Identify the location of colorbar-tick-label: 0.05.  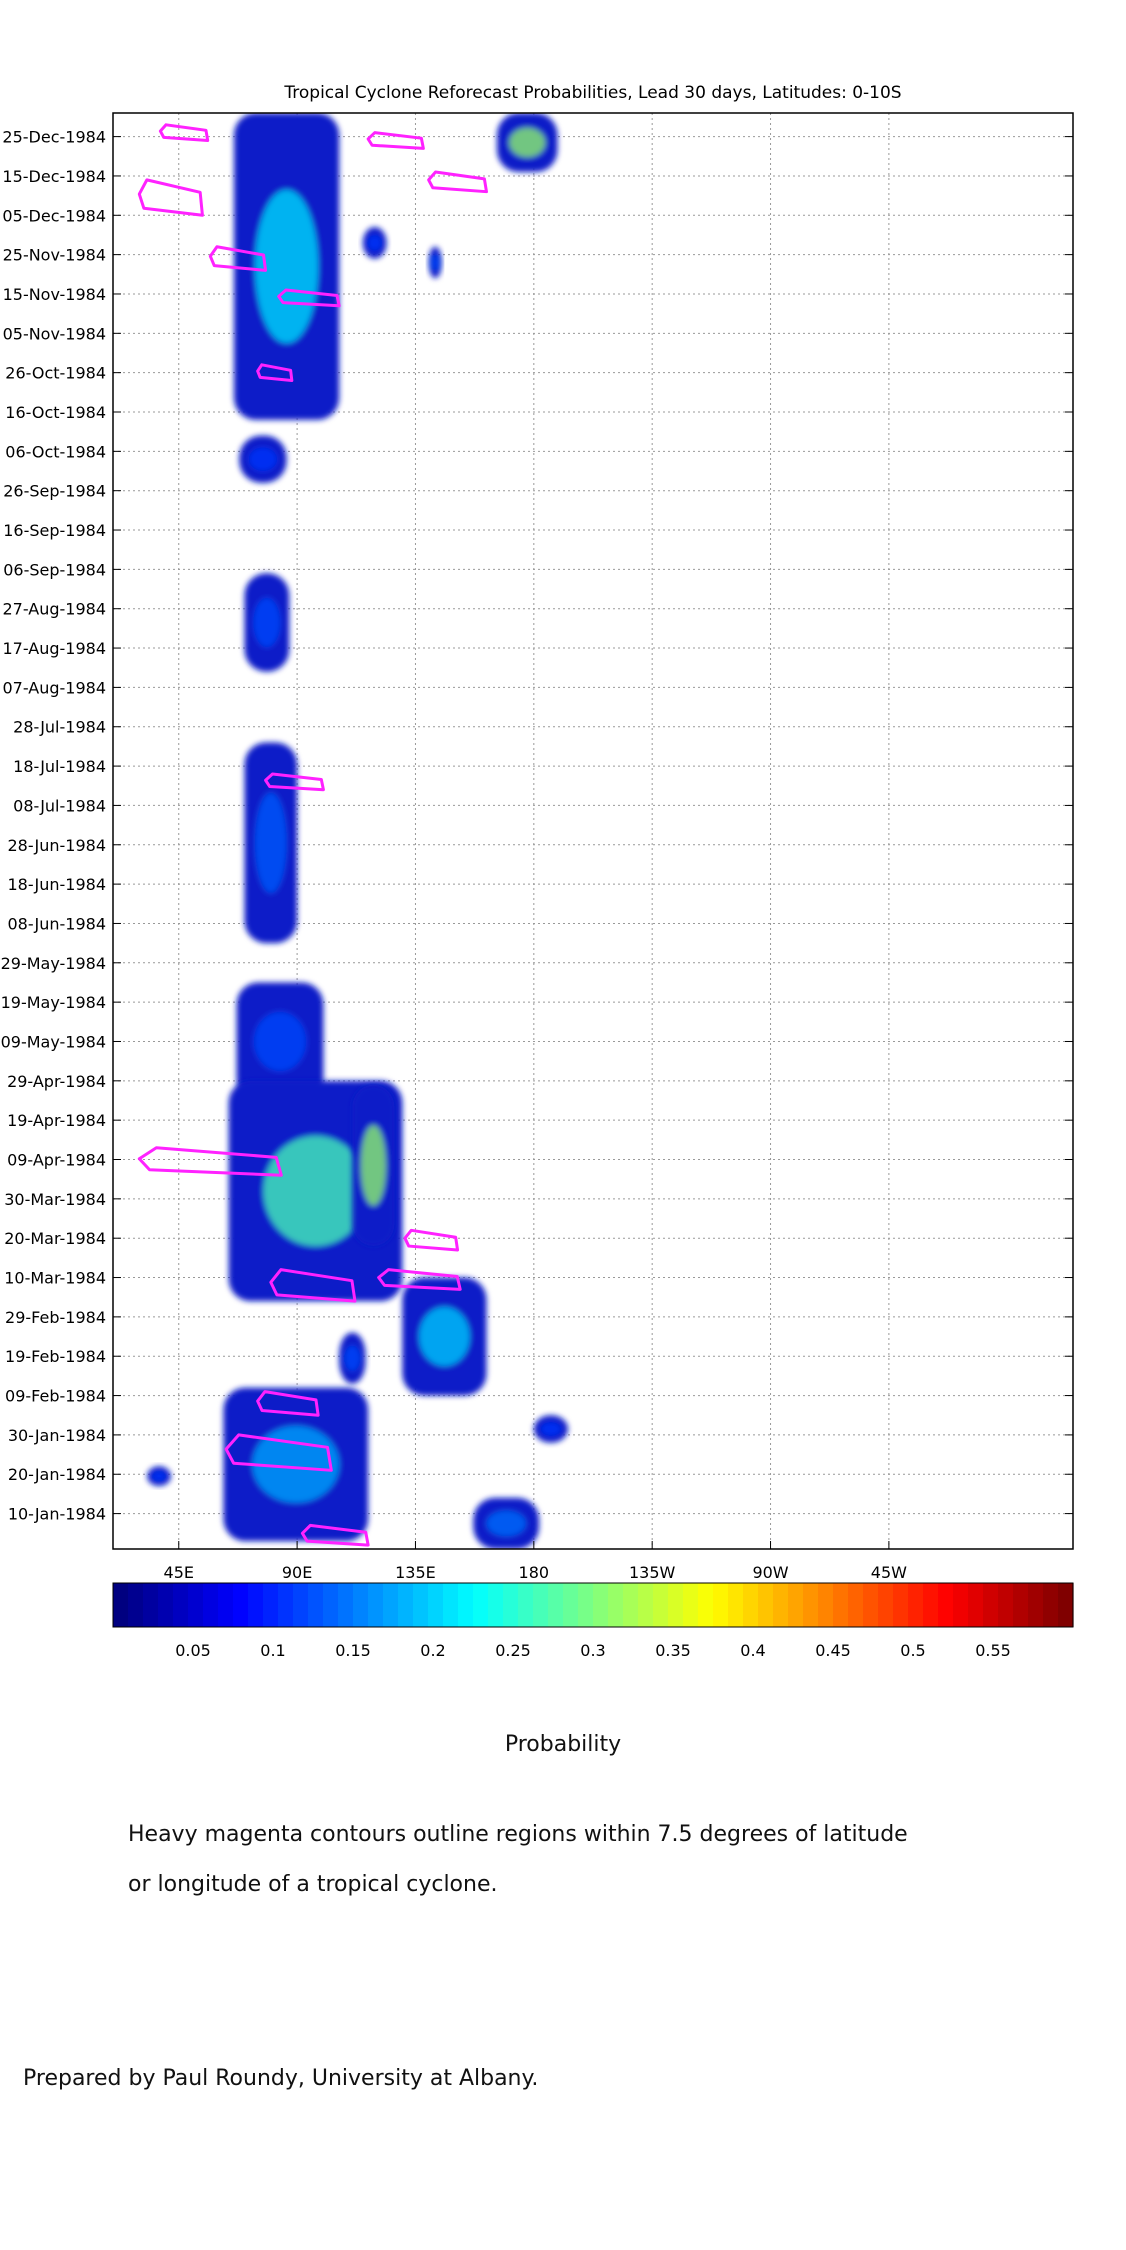
(193, 1650).